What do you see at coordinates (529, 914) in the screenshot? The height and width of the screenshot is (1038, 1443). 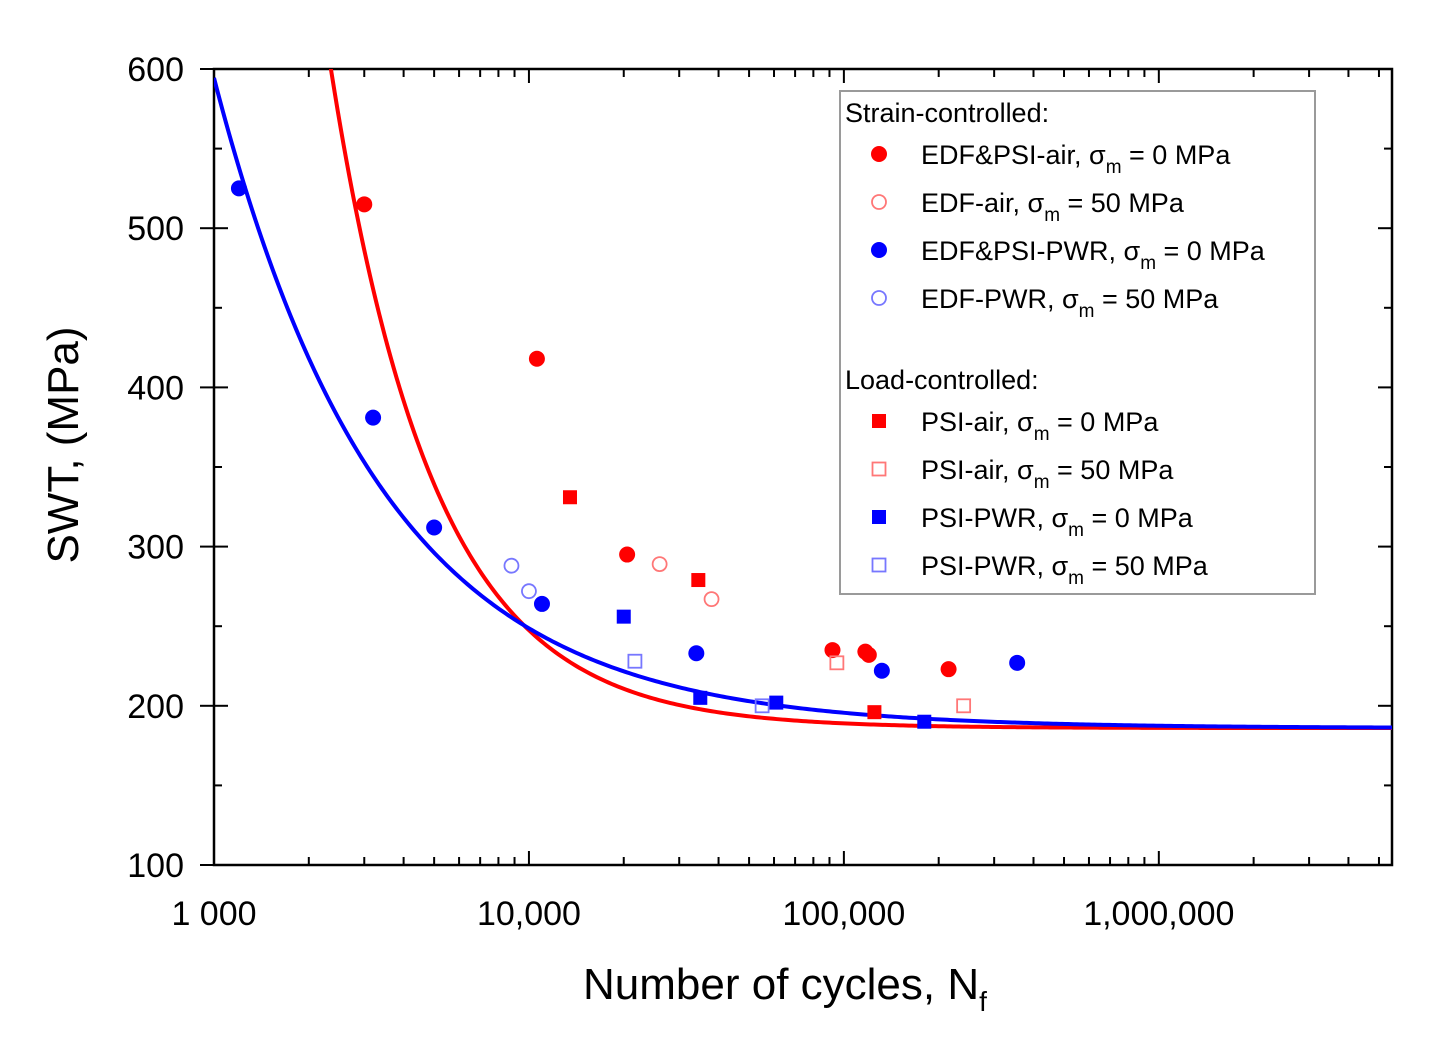 I see `x-tick-label: 10,000` at bounding box center [529, 914].